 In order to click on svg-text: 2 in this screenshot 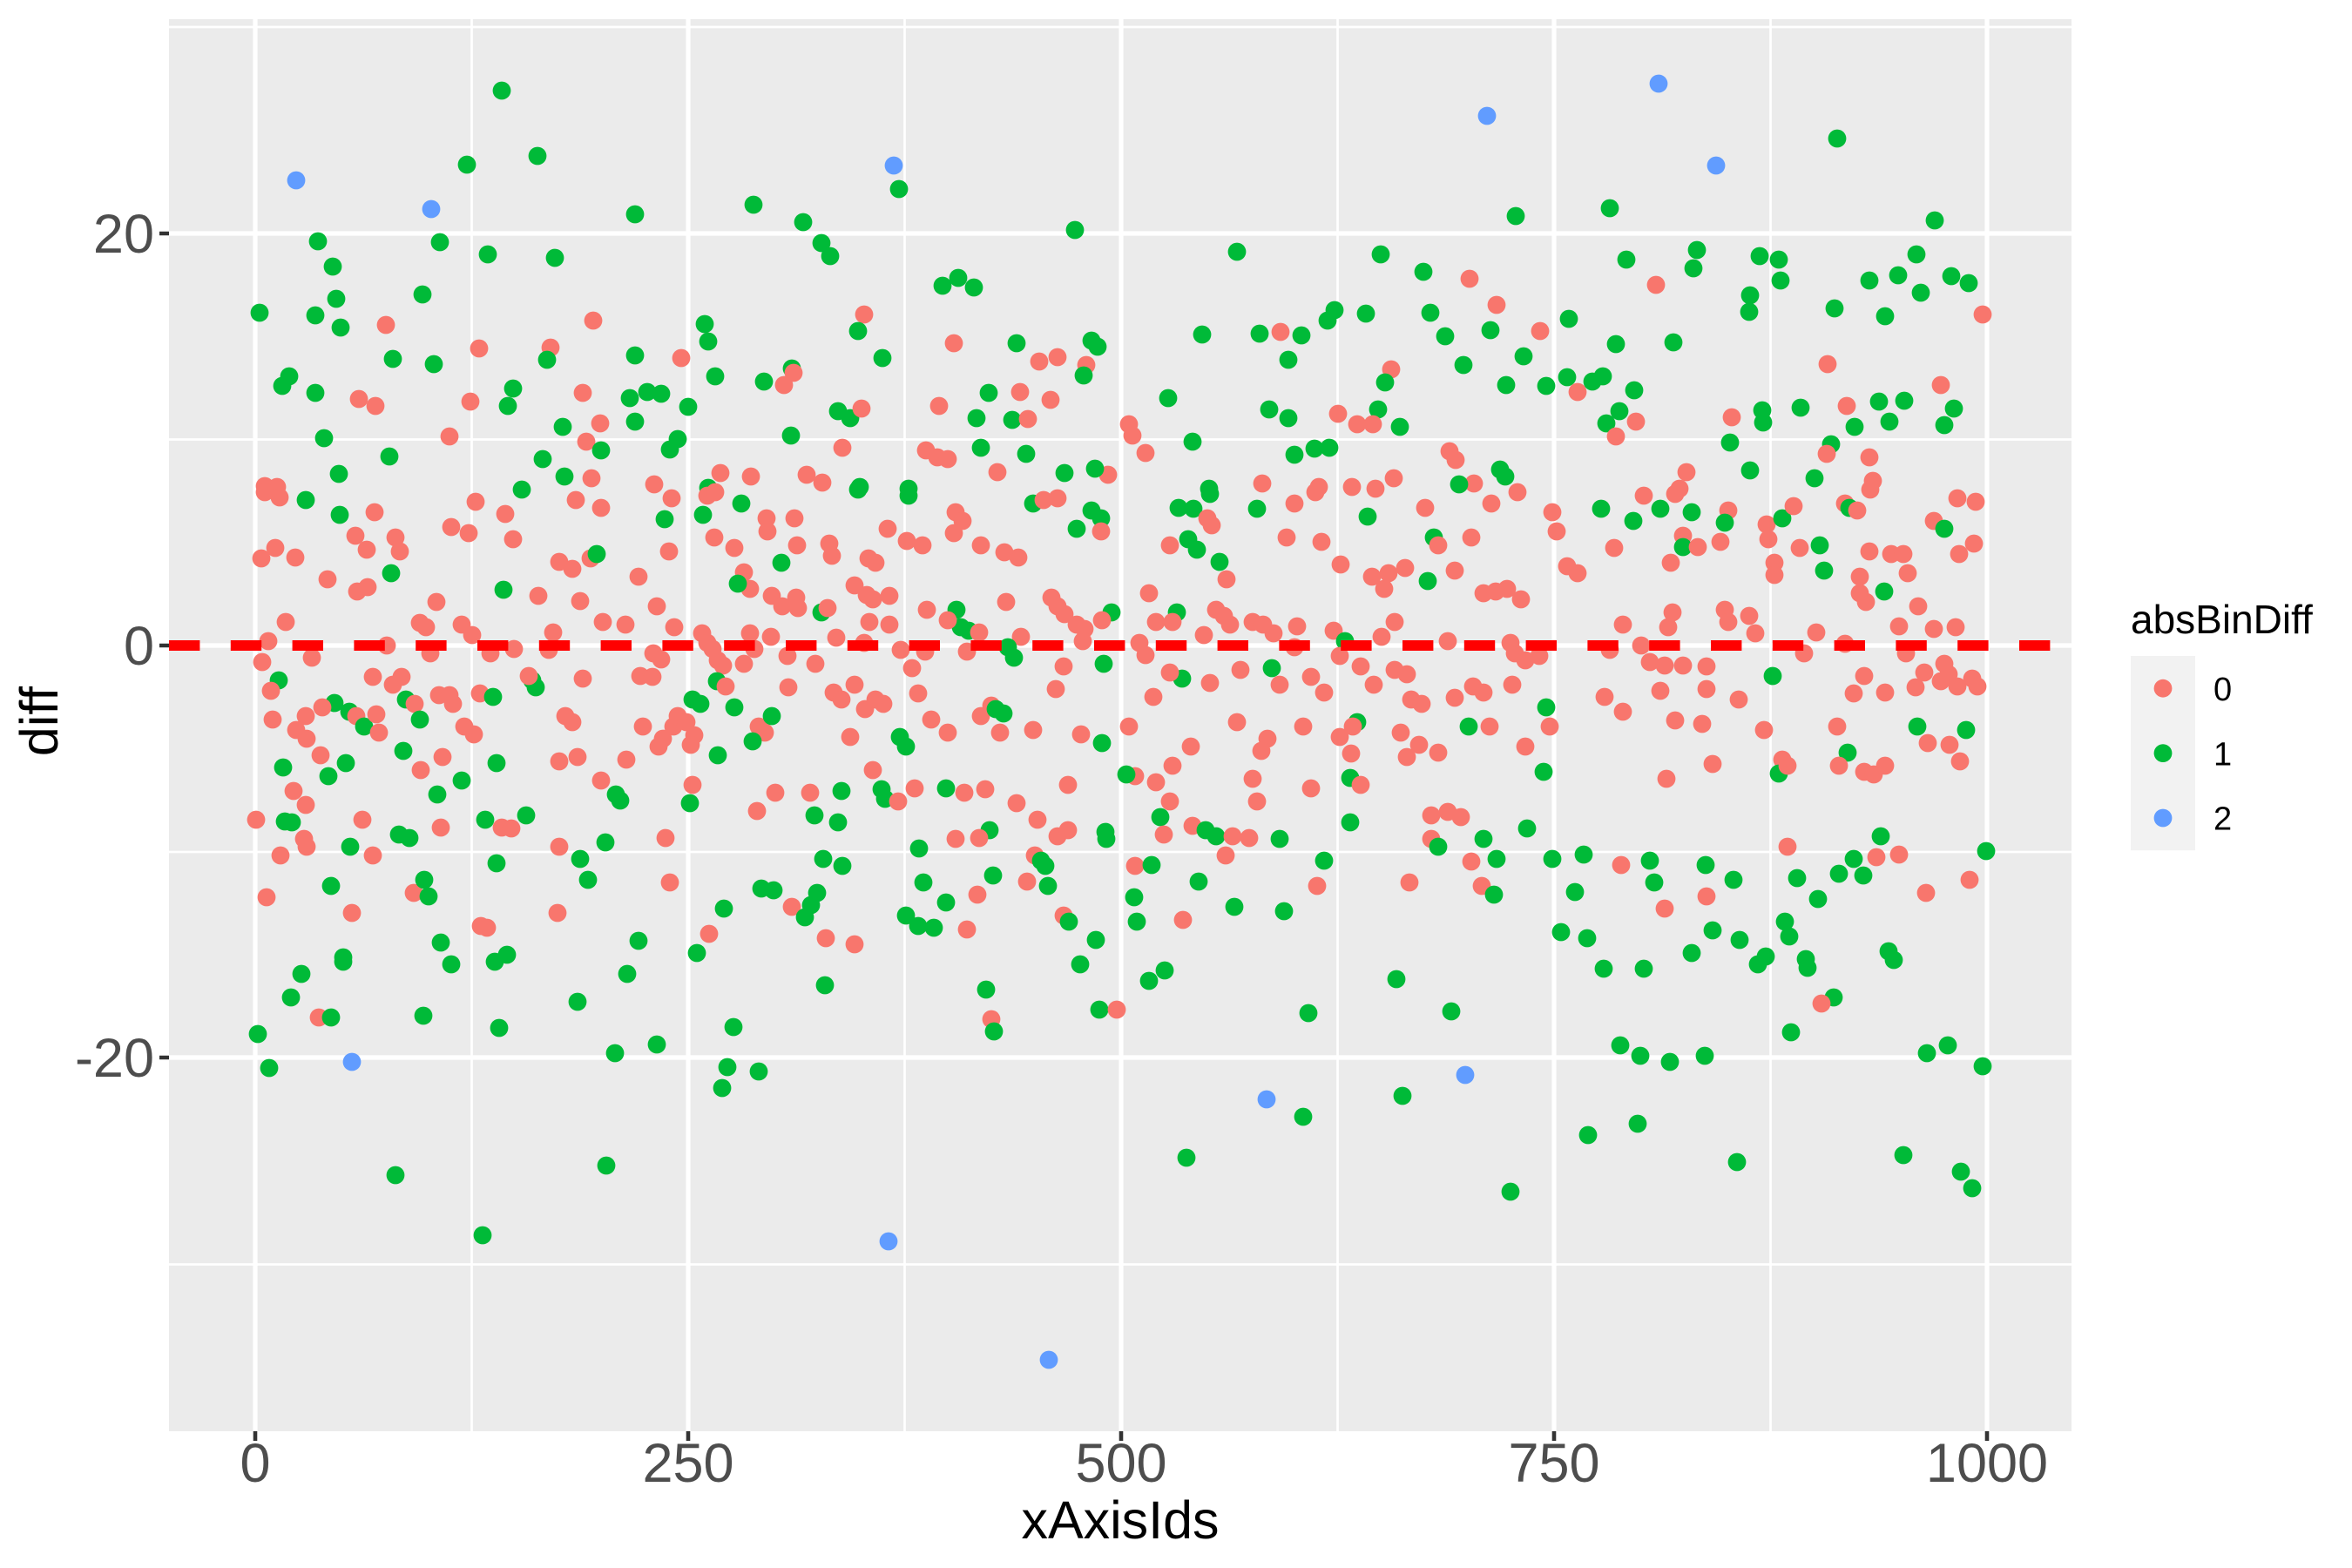, I will do `click(2222, 820)`.